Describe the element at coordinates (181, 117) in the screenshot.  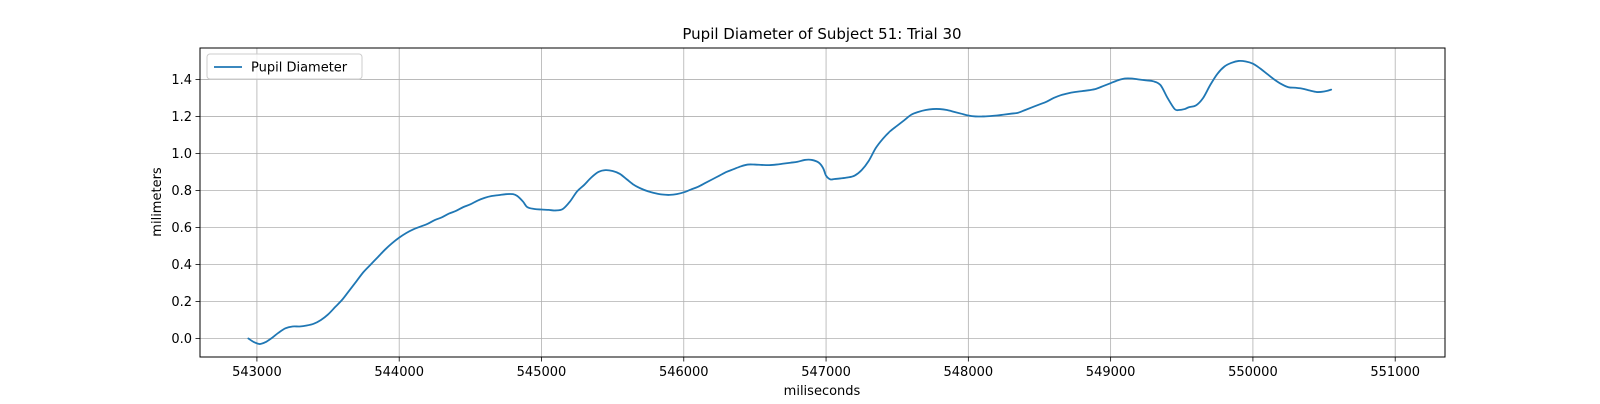
I see `y-tick-label: 1.2` at that location.